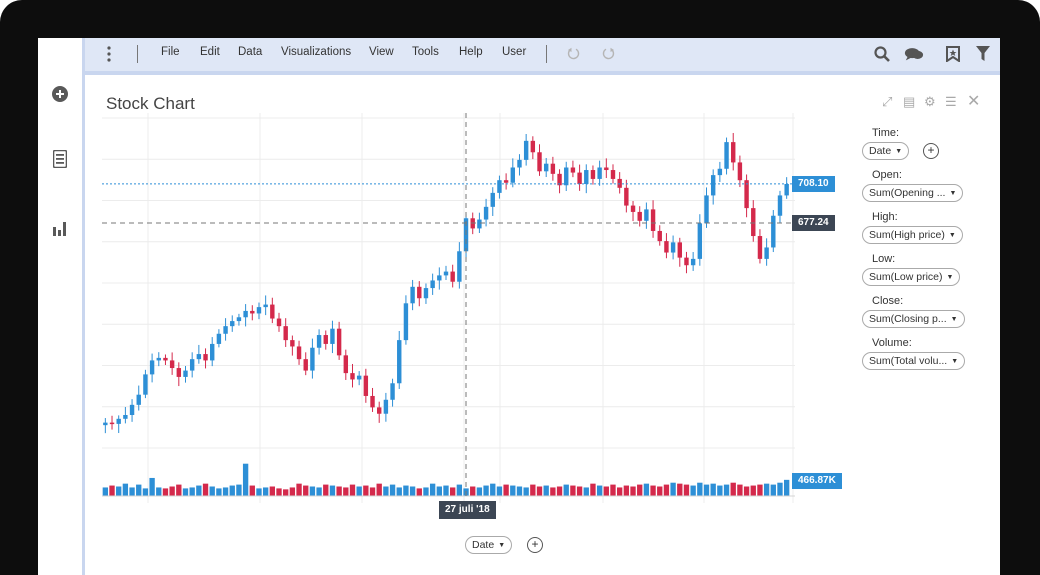  I want to click on close-field-pill: Sum(Closing p... ▼, so click(913, 319).